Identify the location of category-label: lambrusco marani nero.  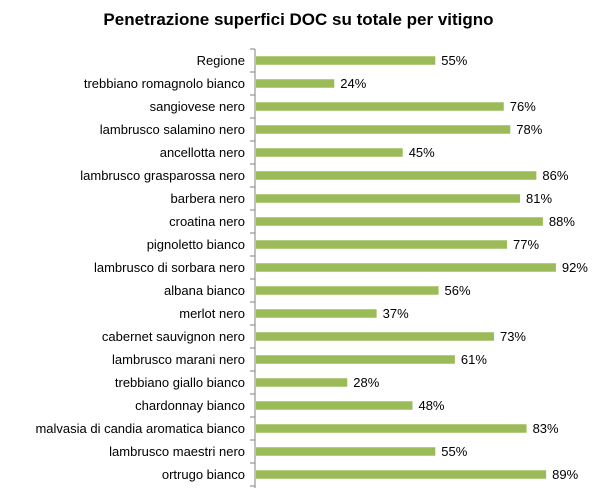
(178, 359).